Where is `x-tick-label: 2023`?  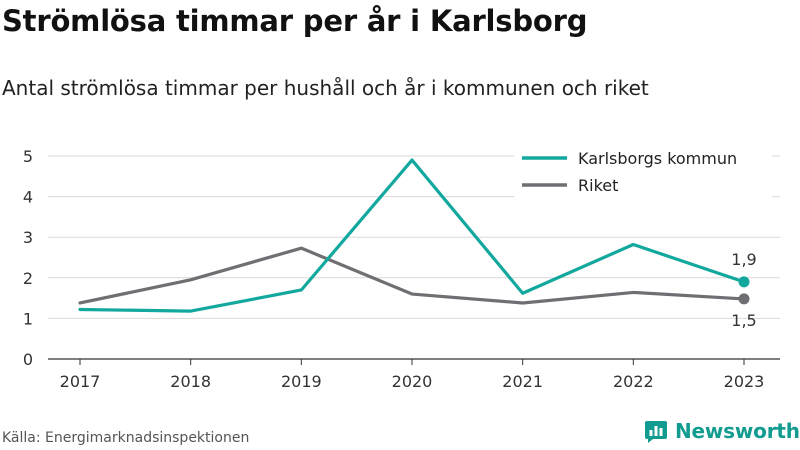 x-tick-label: 2023 is located at coordinates (744, 381).